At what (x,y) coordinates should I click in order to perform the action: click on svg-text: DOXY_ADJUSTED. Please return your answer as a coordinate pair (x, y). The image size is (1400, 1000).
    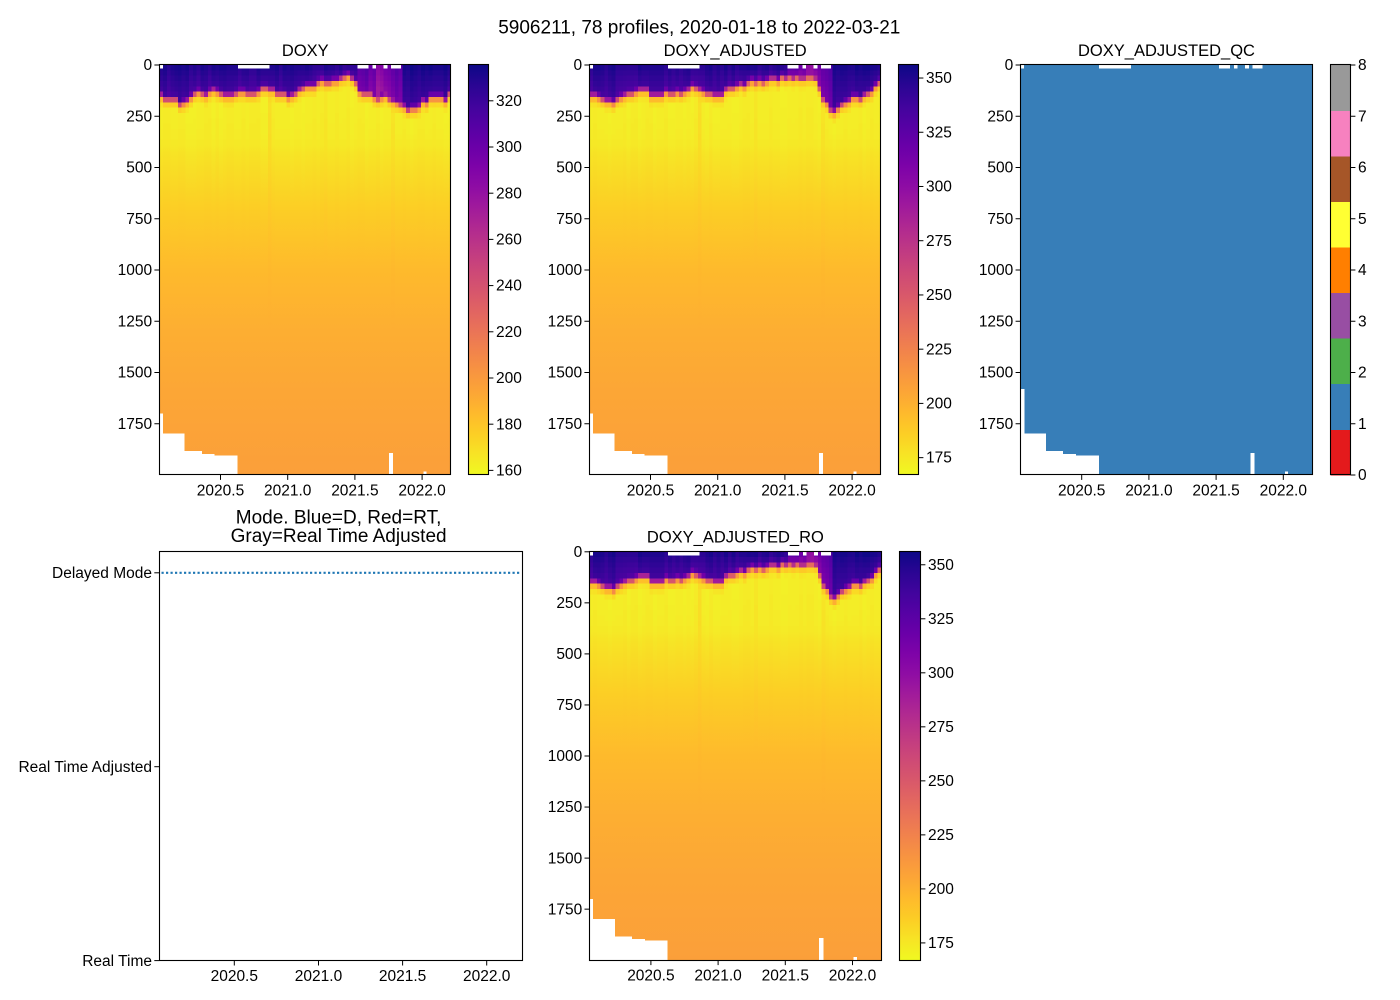
    Looking at the image, I should click on (735, 51).